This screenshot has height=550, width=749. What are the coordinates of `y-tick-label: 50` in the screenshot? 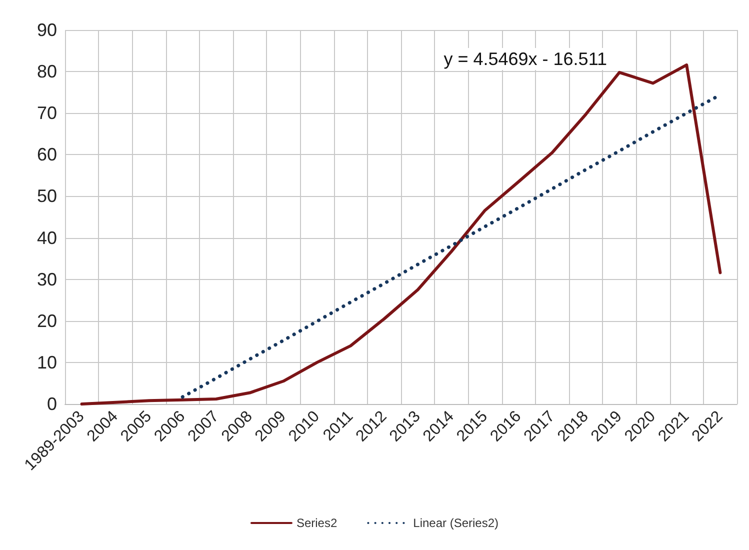 It's located at (46, 196).